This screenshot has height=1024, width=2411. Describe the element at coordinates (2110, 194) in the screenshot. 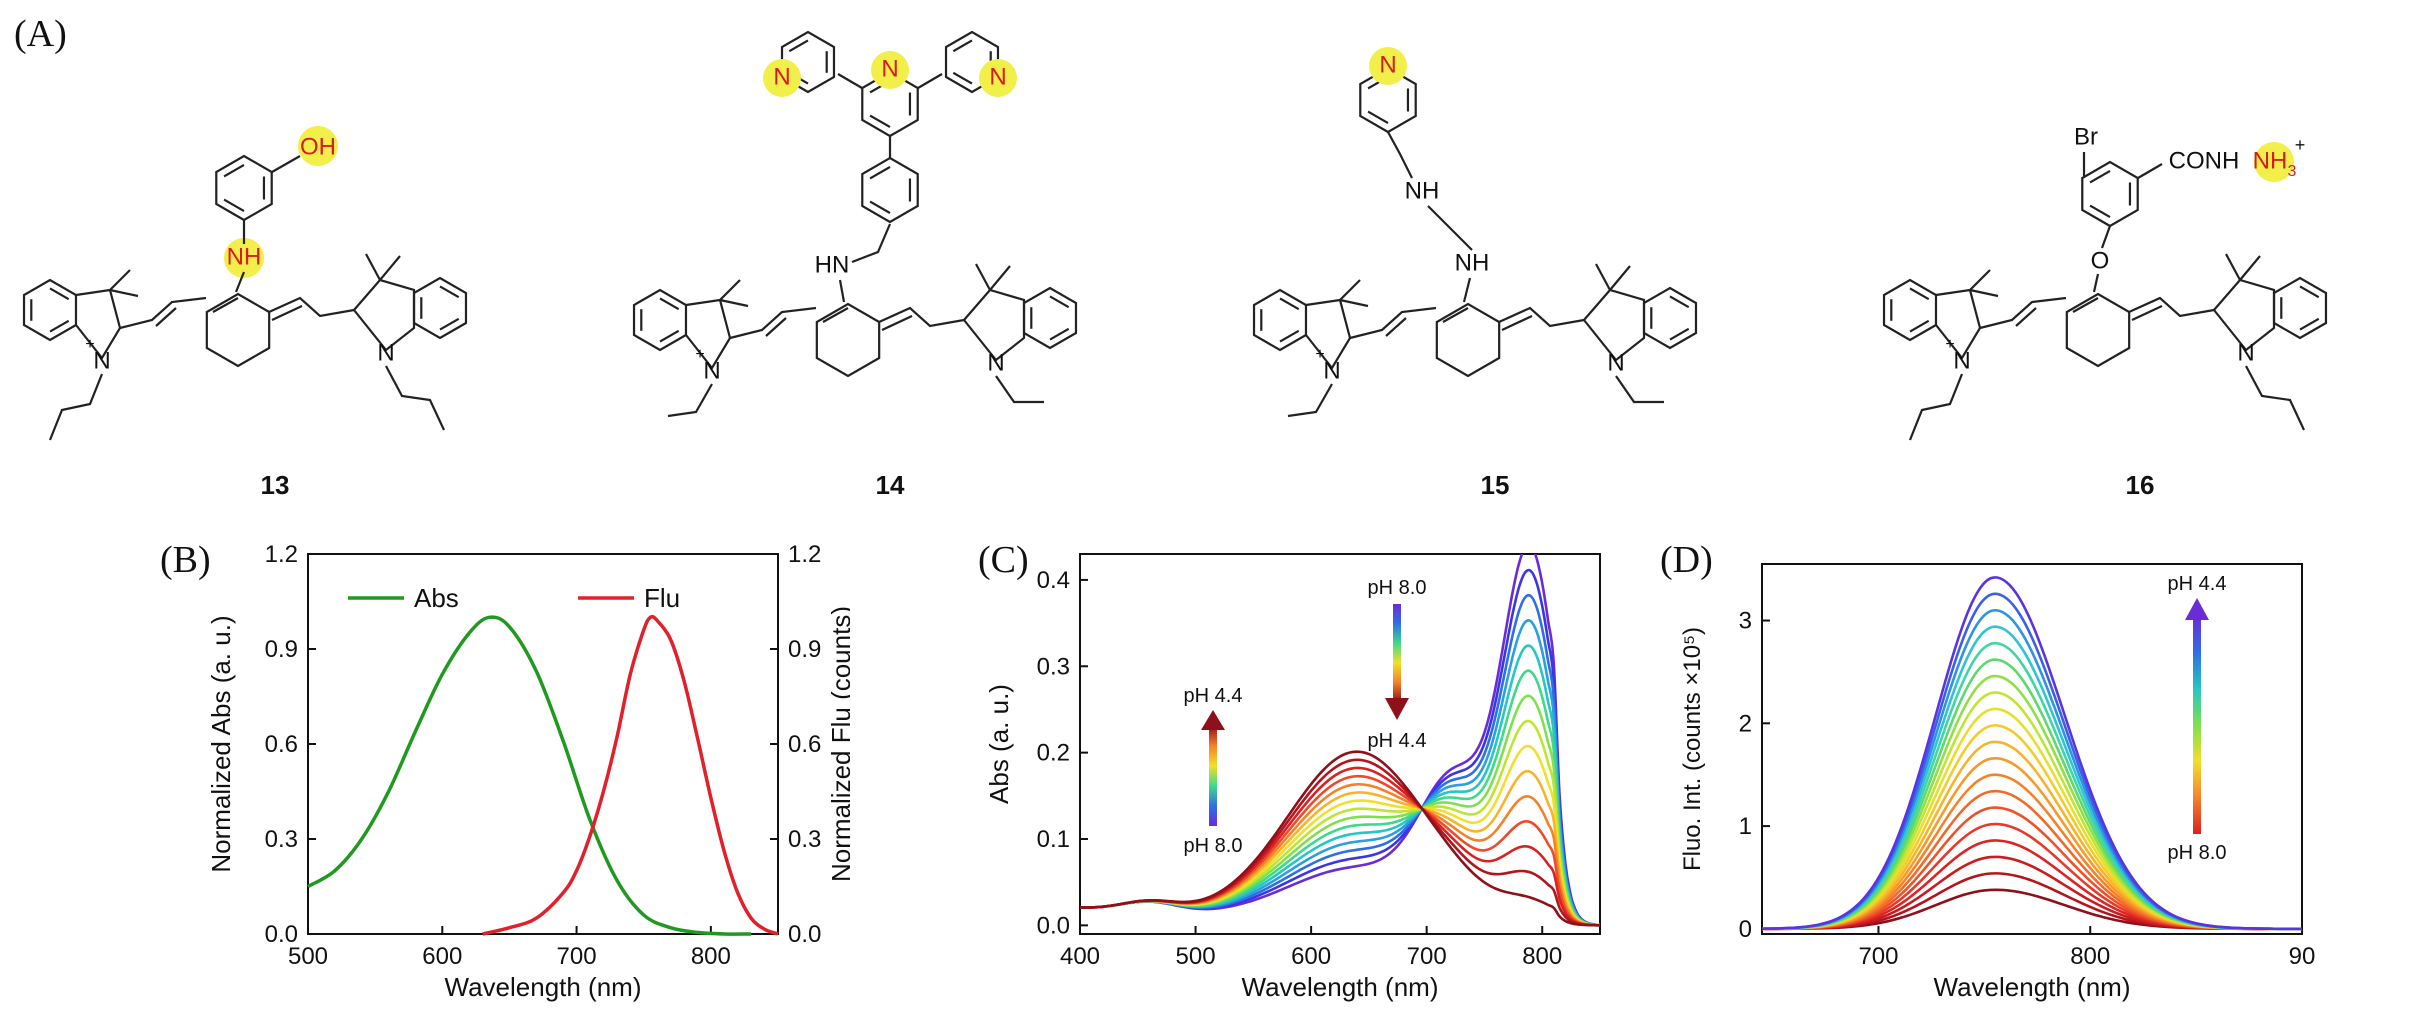

I see `bromobenzamide-ring` at that location.